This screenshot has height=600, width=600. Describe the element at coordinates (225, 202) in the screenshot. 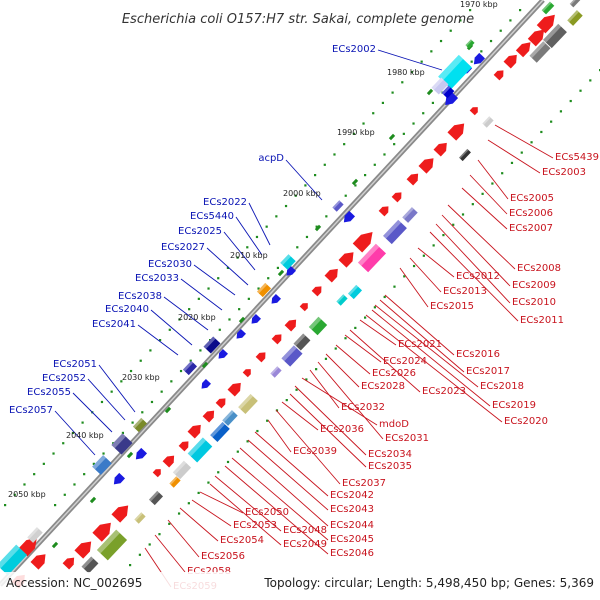

I see `gene-label: ECs2022` at that location.